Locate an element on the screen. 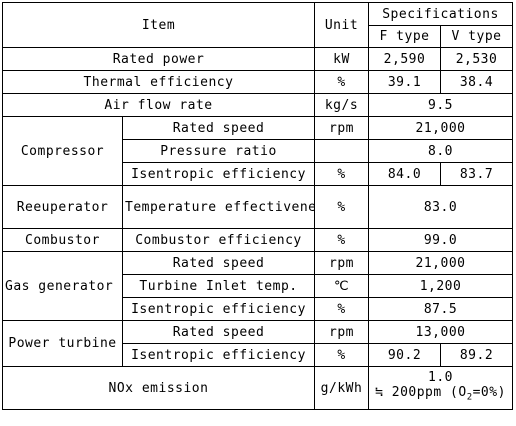 This screenshot has width=516, height=426. group-recuperator: Reeuperator is located at coordinates (62, 207).